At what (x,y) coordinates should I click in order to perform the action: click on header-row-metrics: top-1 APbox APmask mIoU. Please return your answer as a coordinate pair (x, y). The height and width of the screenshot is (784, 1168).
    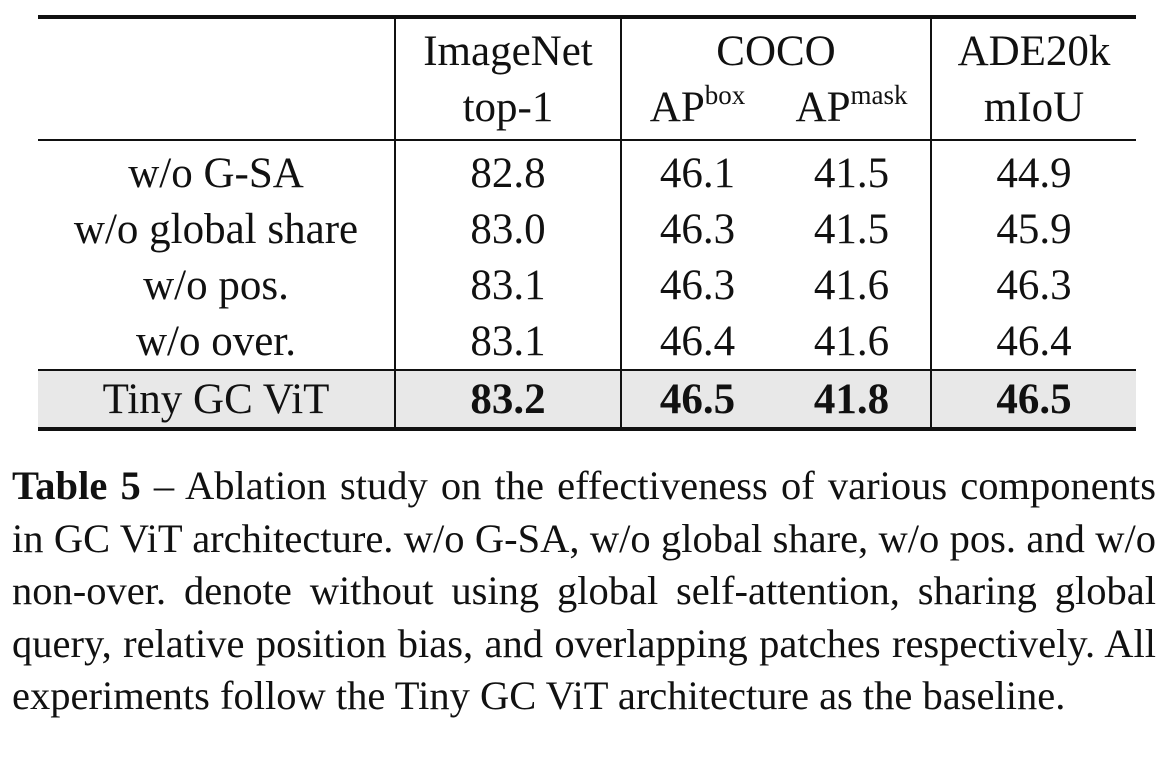
    Looking at the image, I should click on (587, 109).